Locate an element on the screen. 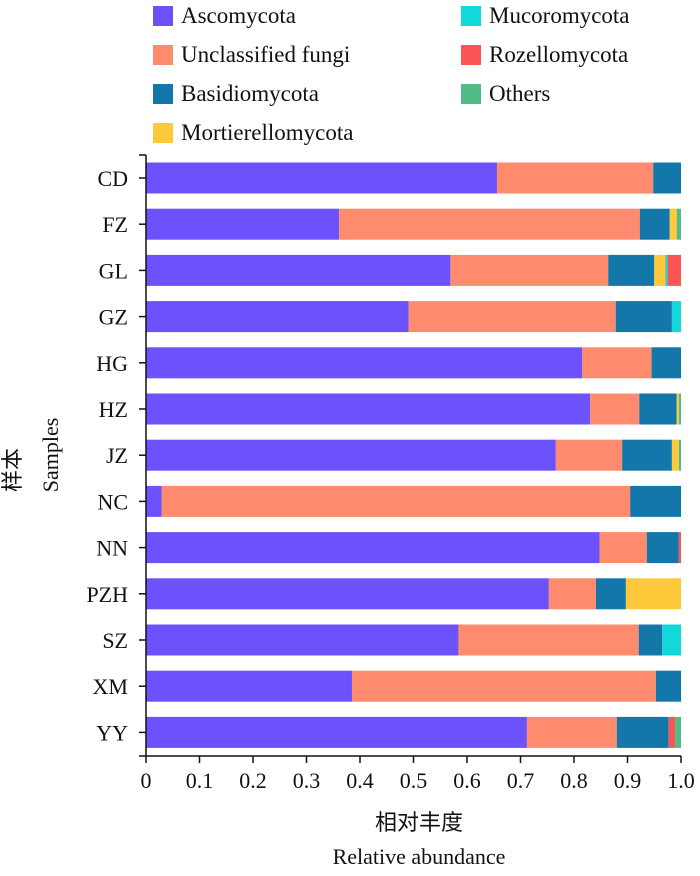 Image resolution: width=700 pixels, height=876 pixels. bar-segment-fz-unclassified-fungi is located at coordinates (489, 224).